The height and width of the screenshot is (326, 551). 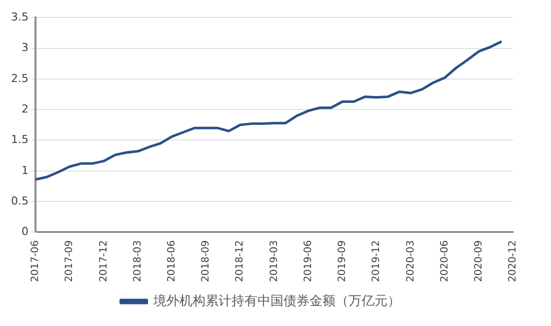 What do you see at coordinates (274, 261) in the screenshot?
I see `x-tick-label: 2019-03` at bounding box center [274, 261].